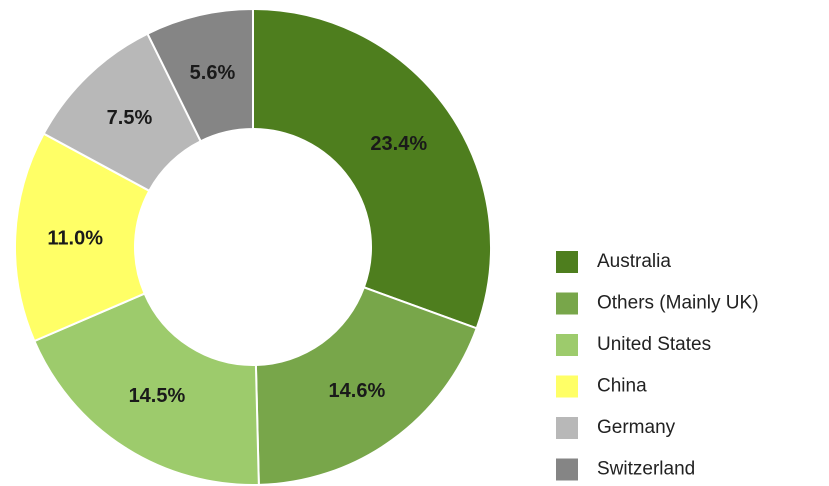 The height and width of the screenshot is (486, 829). I want to click on legend-label: United States, so click(654, 344).